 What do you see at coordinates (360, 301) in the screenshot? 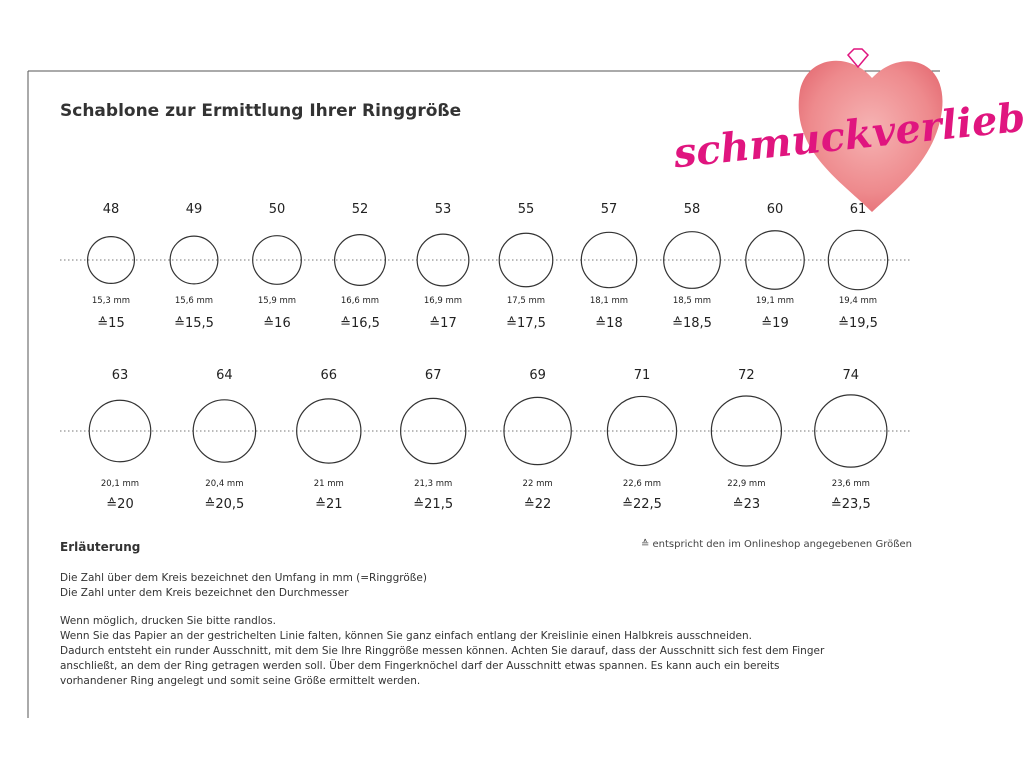
I see `ring-diameter: 16,6 mm` at bounding box center [360, 301].